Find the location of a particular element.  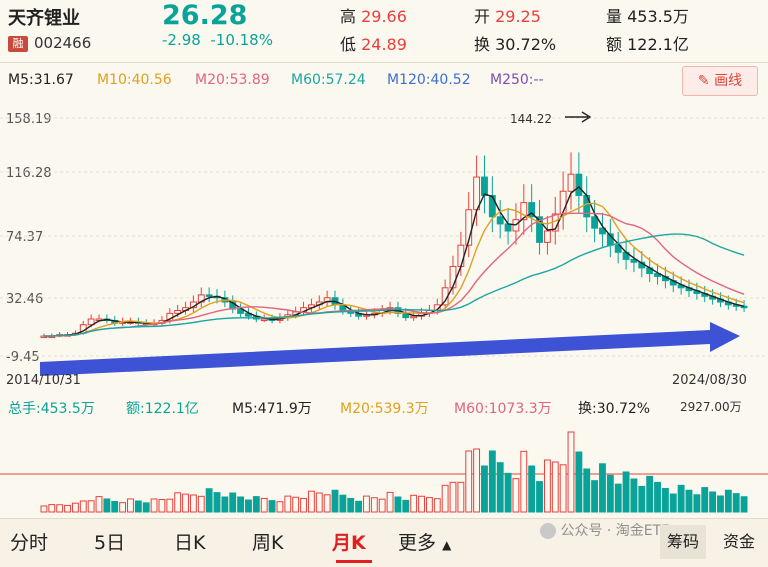

chips-button: 筹码 is located at coordinates (683, 542).